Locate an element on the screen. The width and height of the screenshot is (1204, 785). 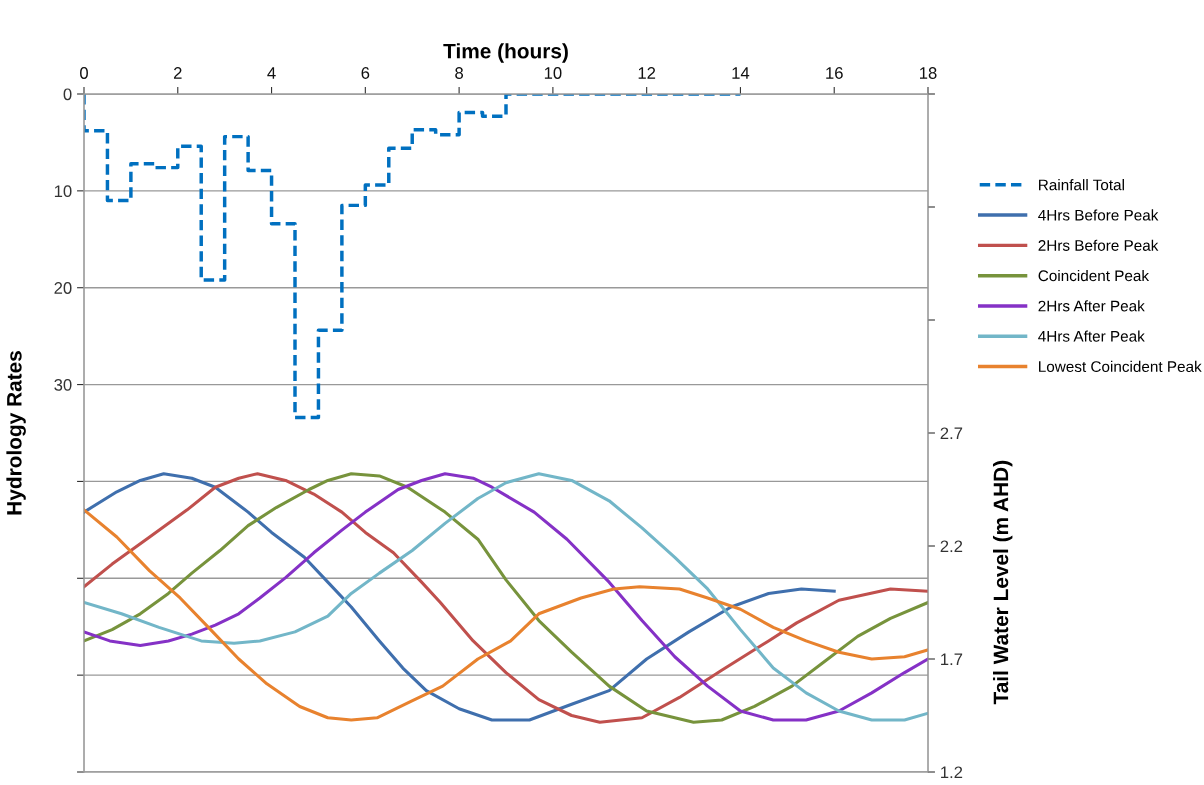
y-tick-label: 10 is located at coordinates (63, 191).